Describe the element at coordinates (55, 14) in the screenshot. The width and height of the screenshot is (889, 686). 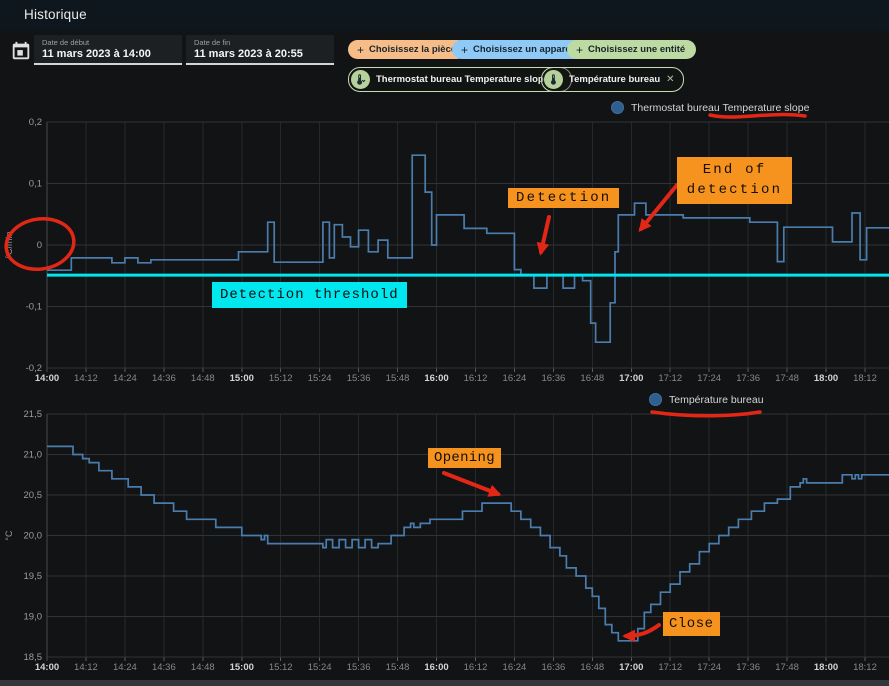
I see `page-title: Historique` at that location.